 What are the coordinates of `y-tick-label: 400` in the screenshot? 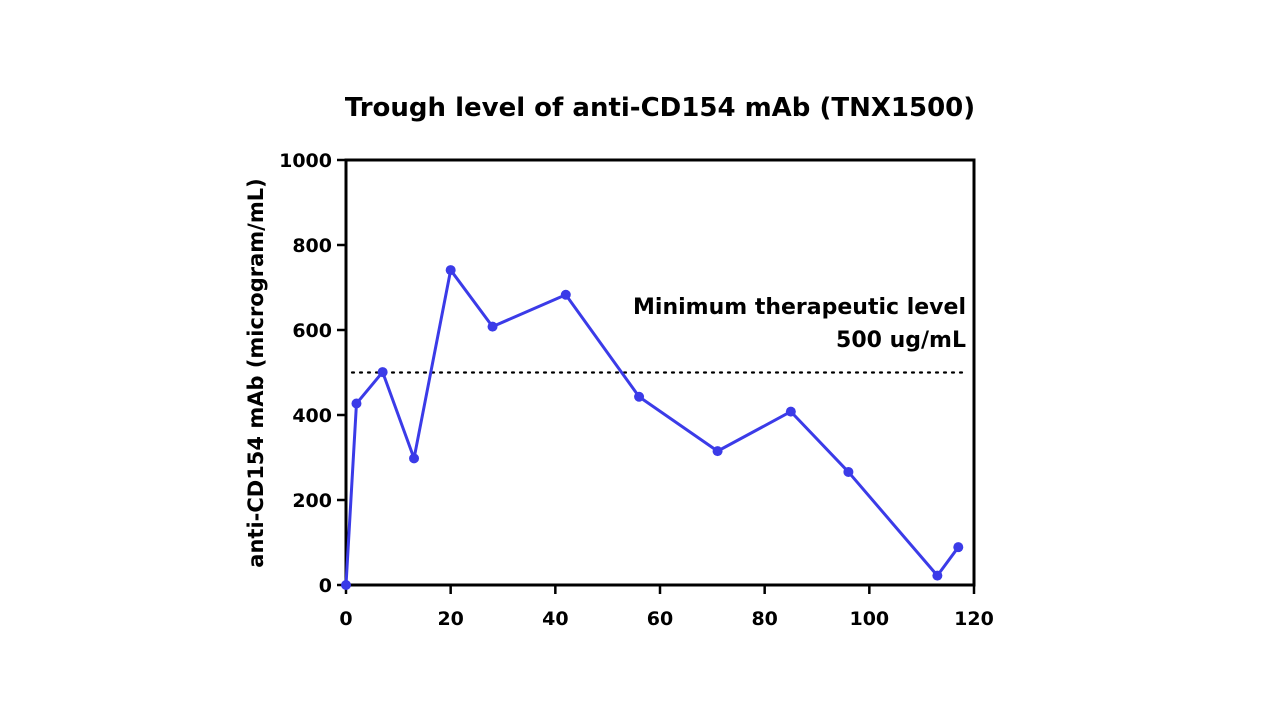 It's located at (312, 416).